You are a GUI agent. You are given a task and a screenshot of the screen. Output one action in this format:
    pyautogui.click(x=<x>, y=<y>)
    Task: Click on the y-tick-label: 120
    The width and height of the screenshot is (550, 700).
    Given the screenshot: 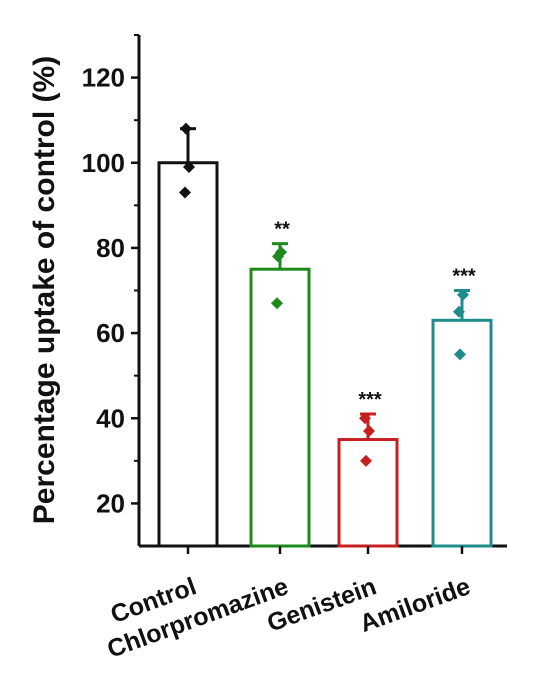 What is the action you would take?
    pyautogui.click(x=103, y=78)
    